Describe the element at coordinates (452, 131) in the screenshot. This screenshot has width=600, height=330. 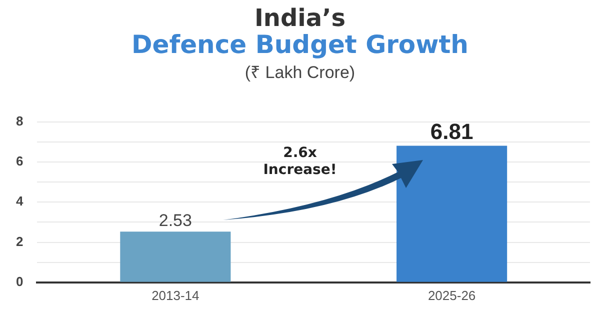
I see `data-label: 6.81` at that location.